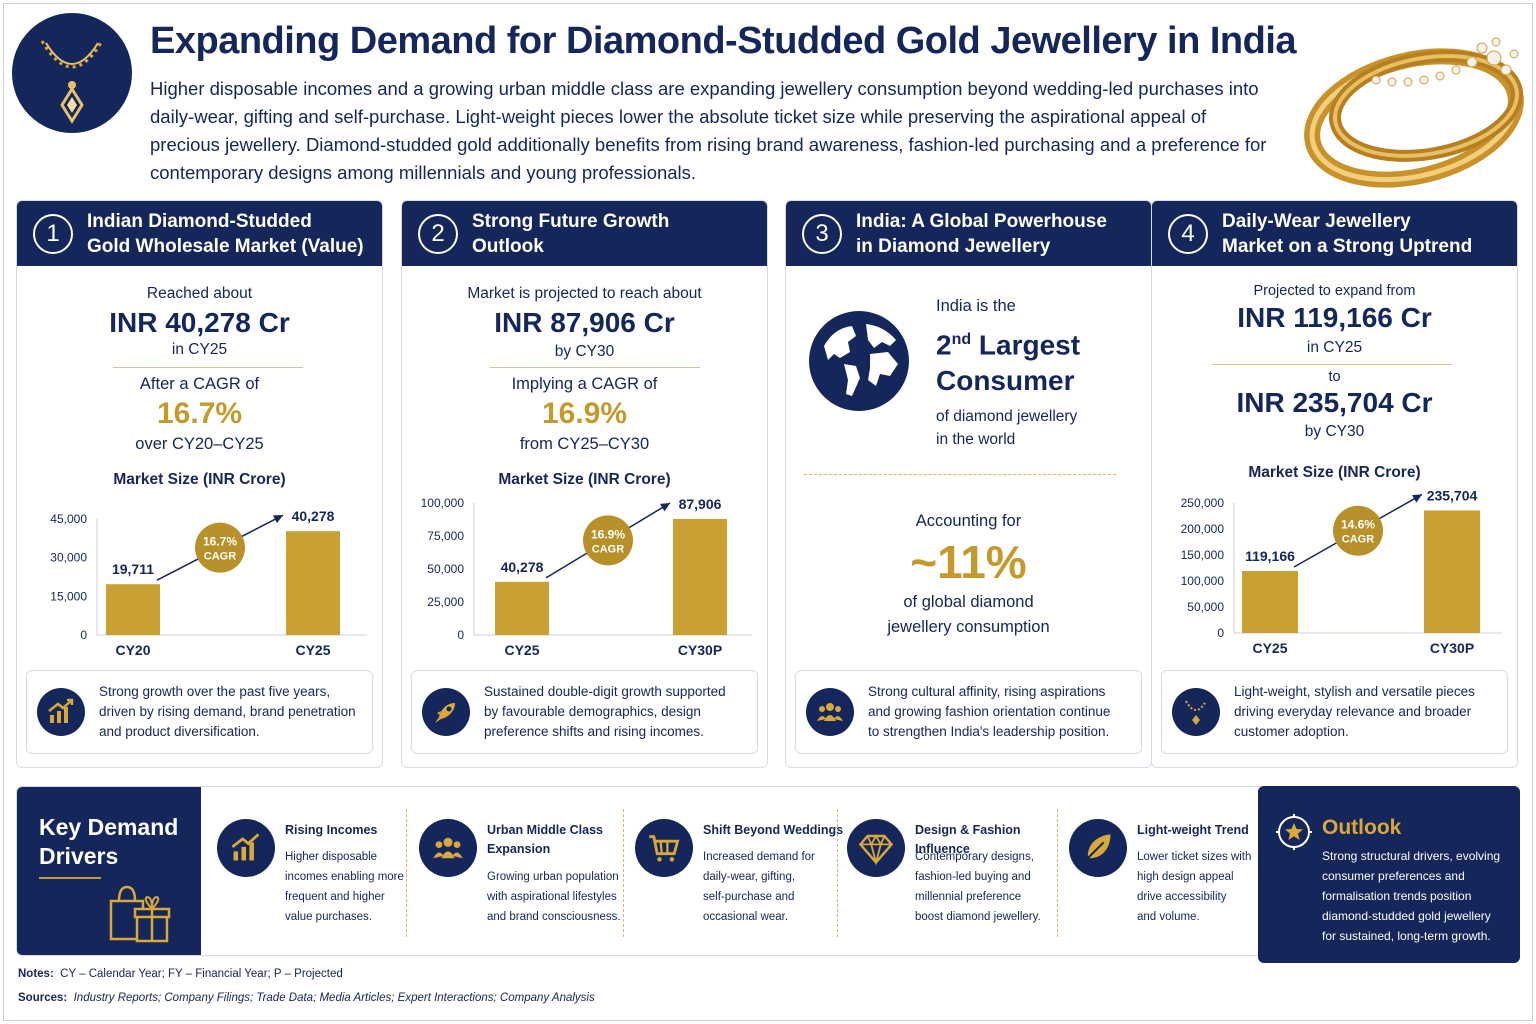  I want to click on card-number: 2, so click(438, 233).